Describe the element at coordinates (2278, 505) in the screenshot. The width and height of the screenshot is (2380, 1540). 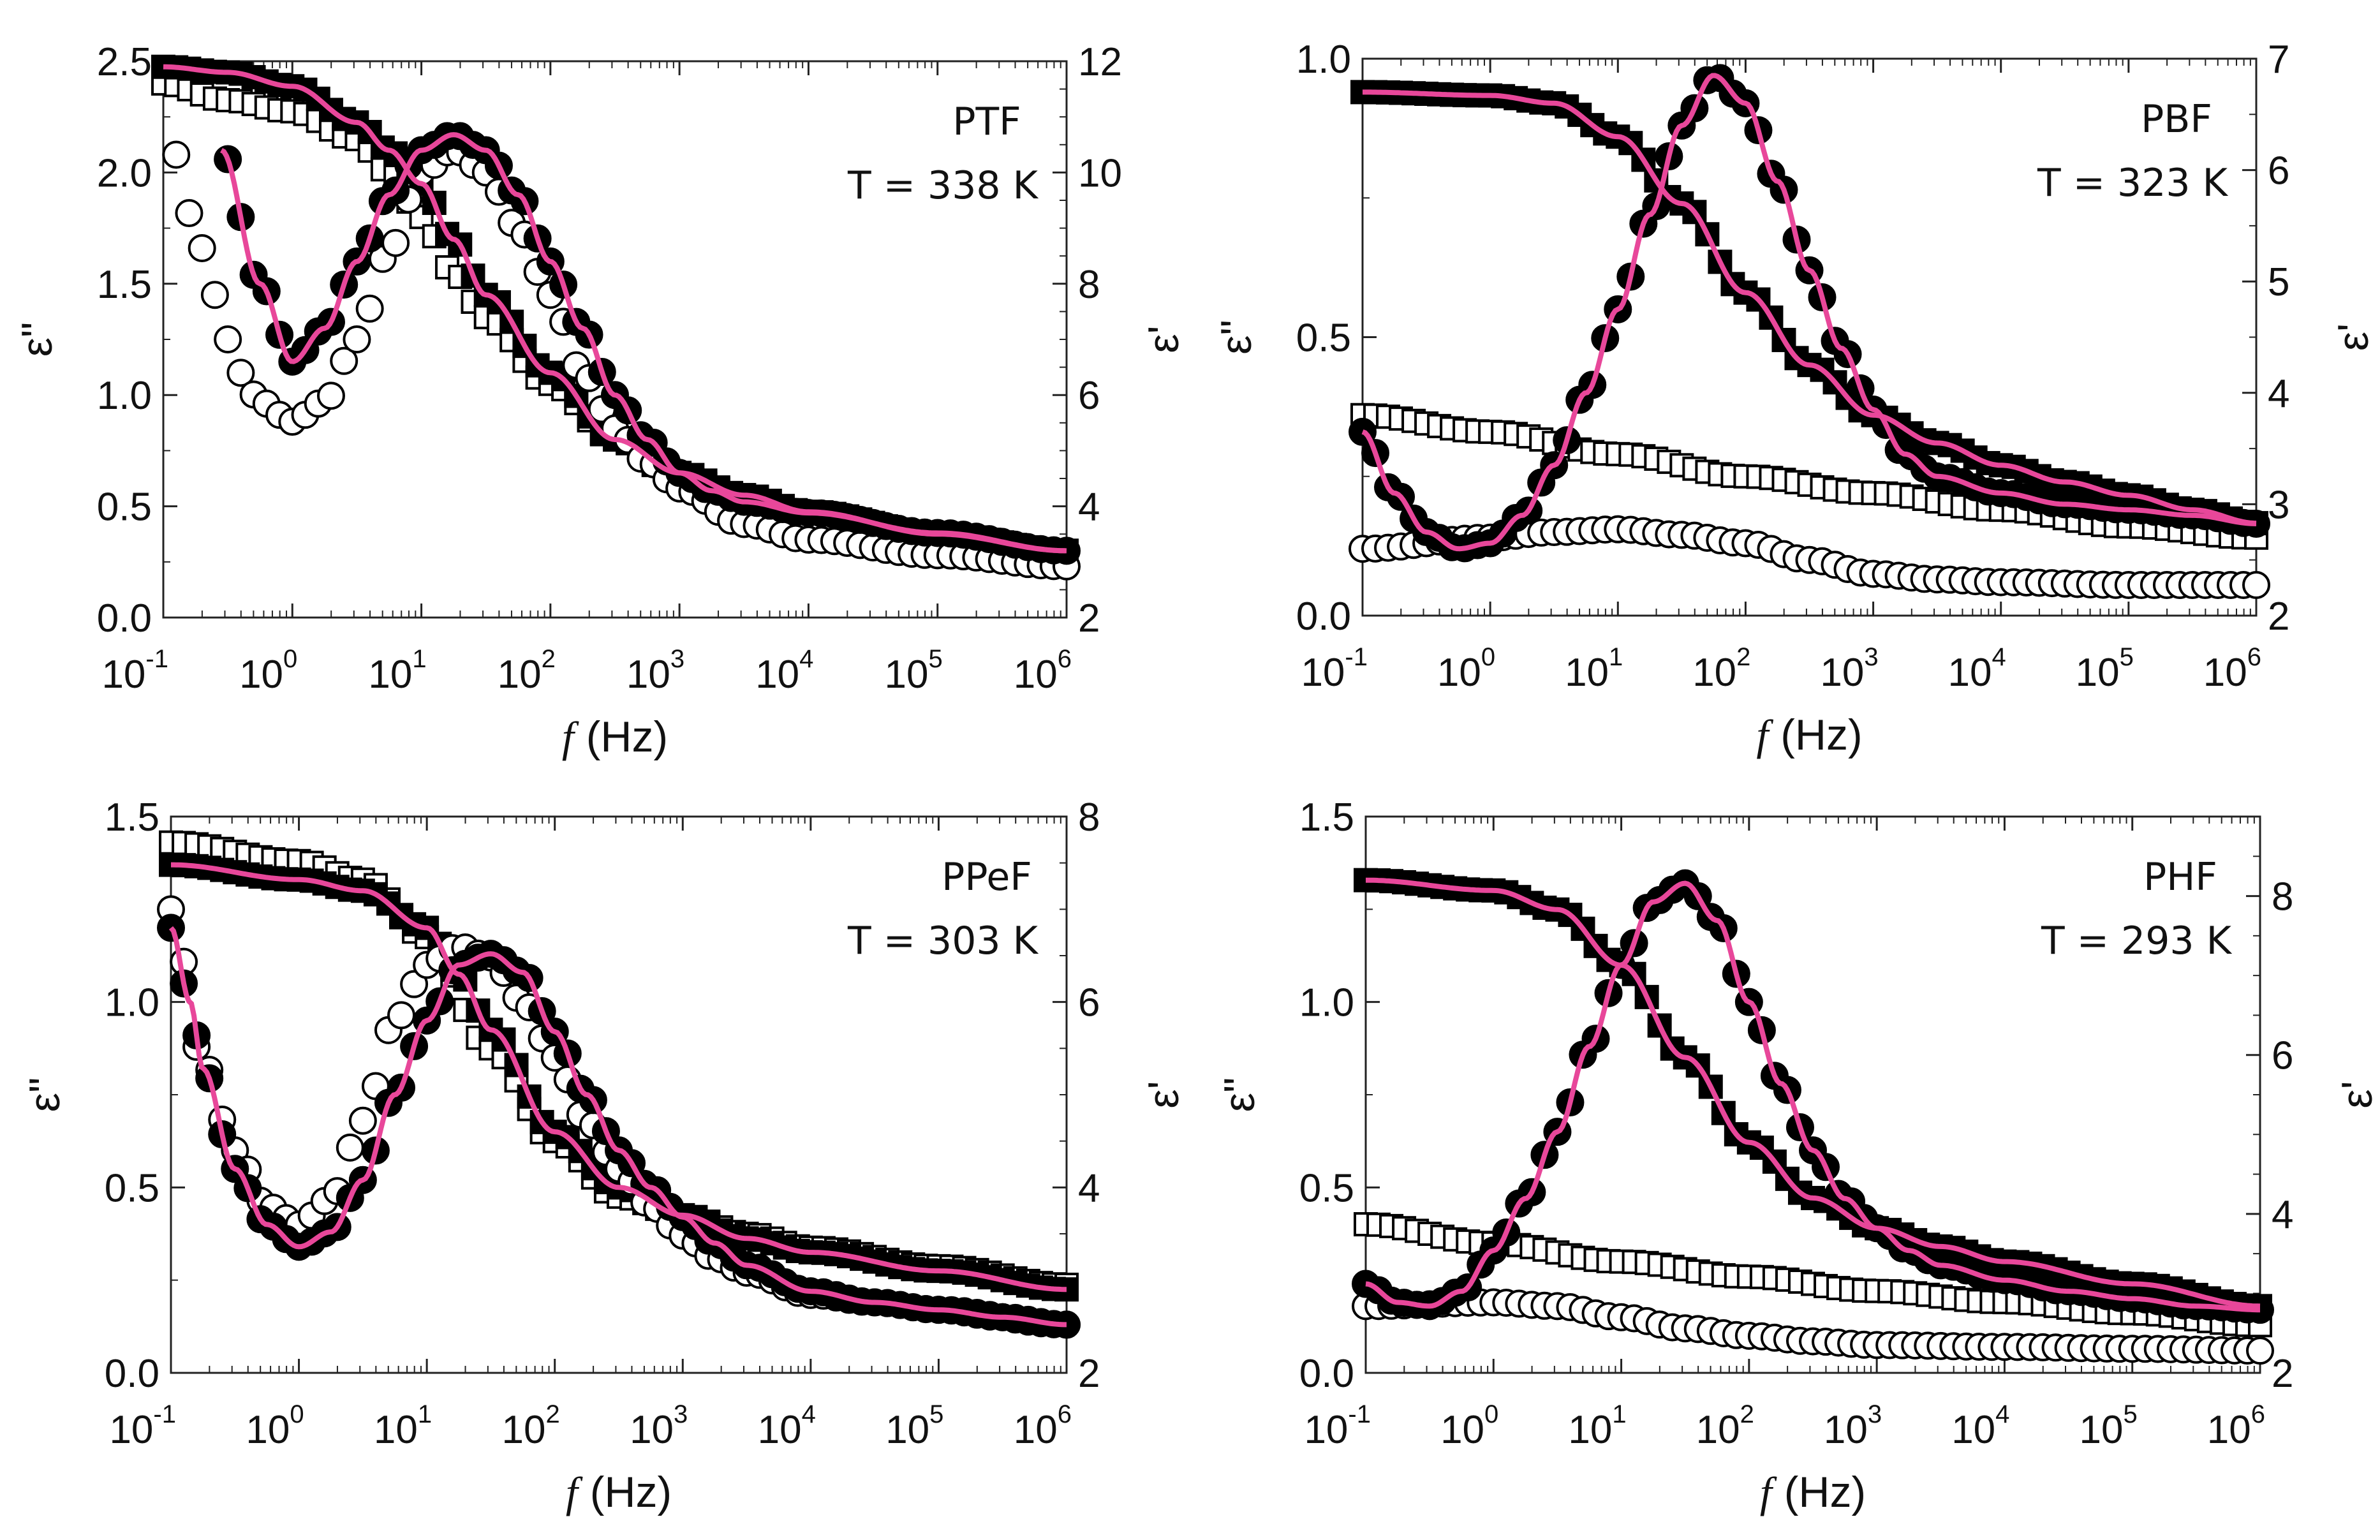
I see `y-right-tick-label: 3` at that location.